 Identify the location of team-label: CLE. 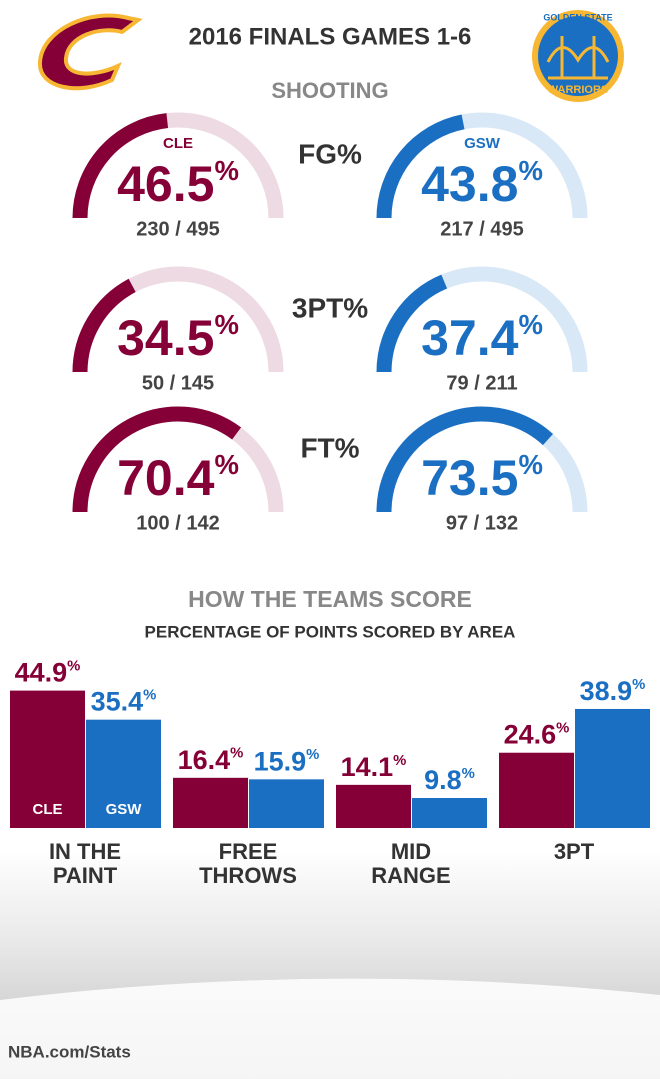
(178, 143).